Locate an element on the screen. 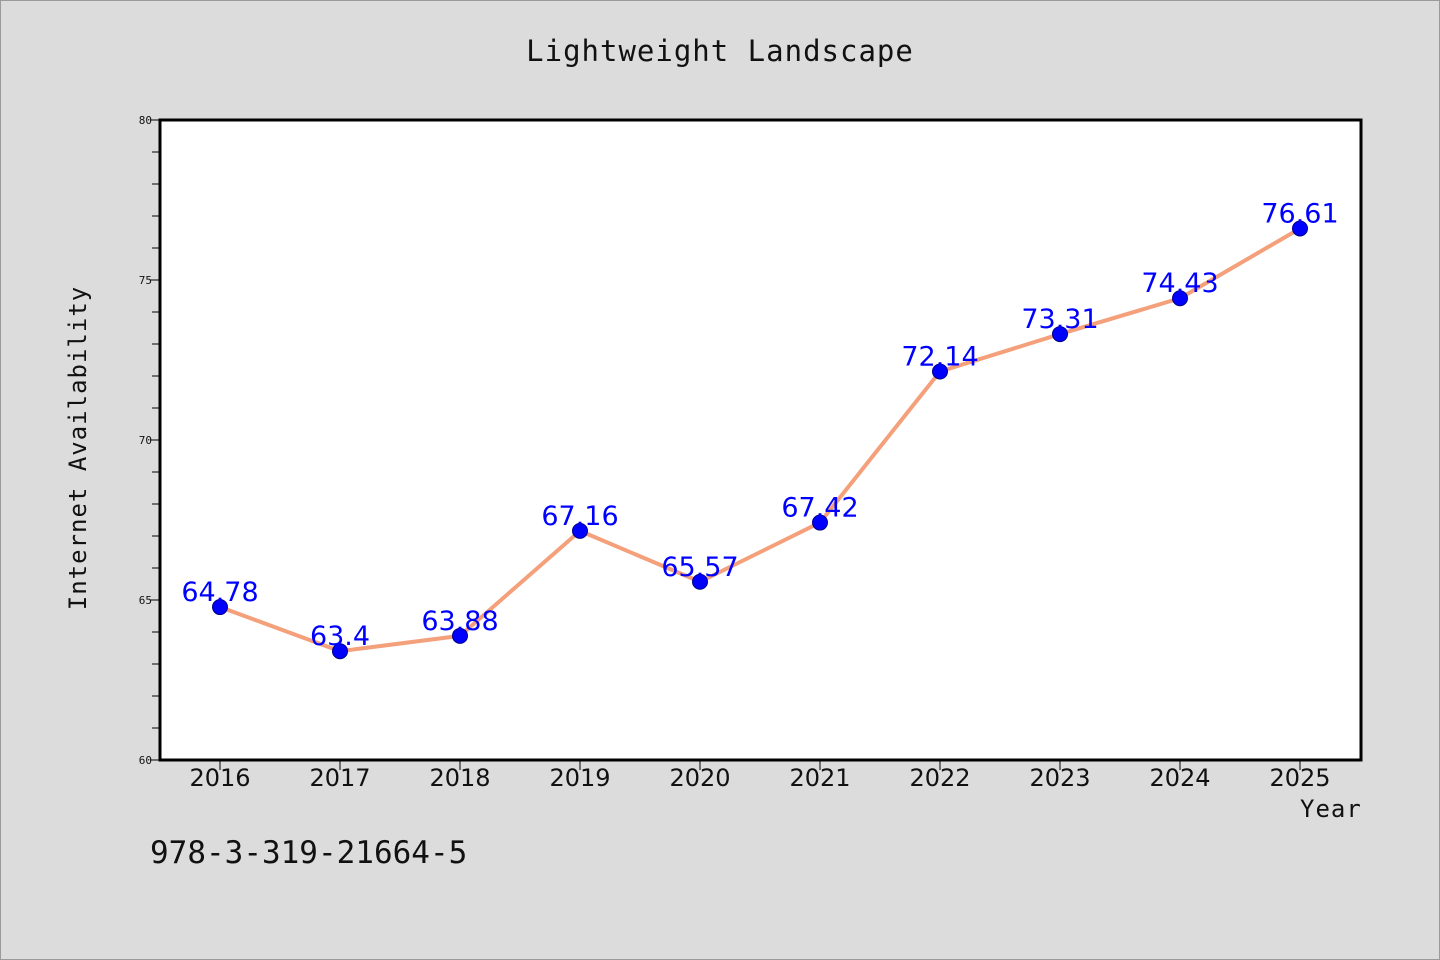 This screenshot has height=960, width=1440. data-label: 65.57 is located at coordinates (699, 567).